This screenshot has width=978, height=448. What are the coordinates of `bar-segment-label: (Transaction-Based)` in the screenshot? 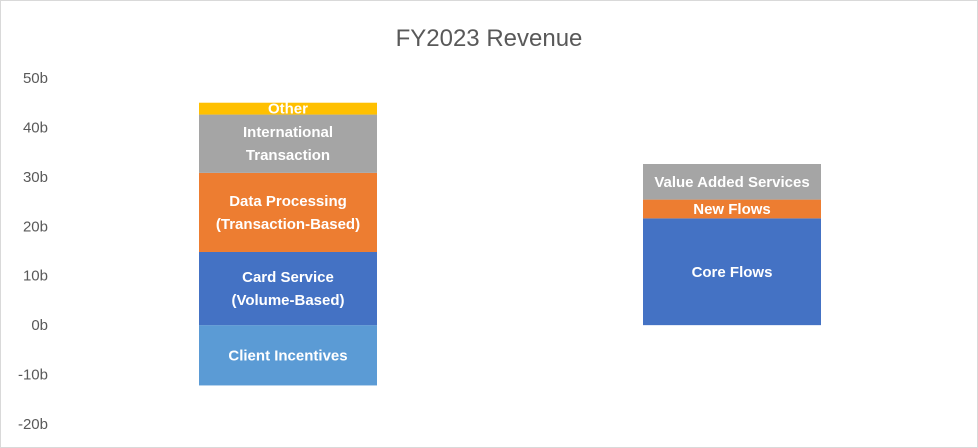 It's located at (288, 224).